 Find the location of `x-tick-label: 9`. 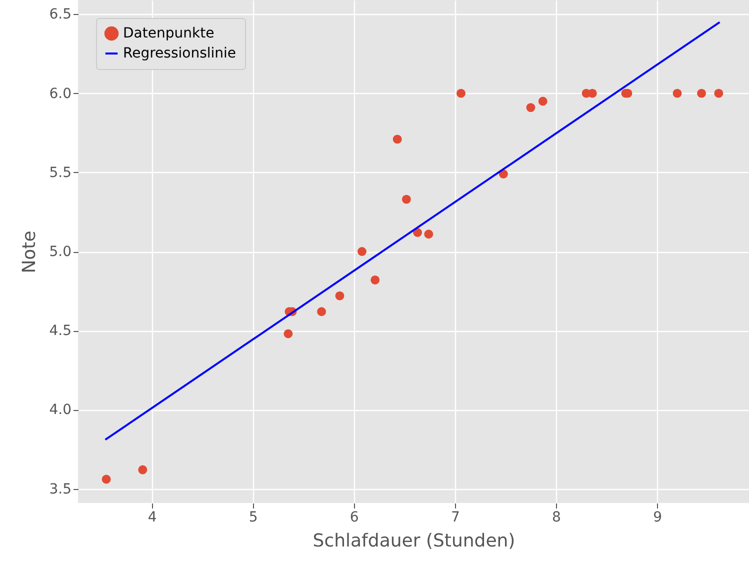

x-tick-label: 9 is located at coordinates (657, 518).